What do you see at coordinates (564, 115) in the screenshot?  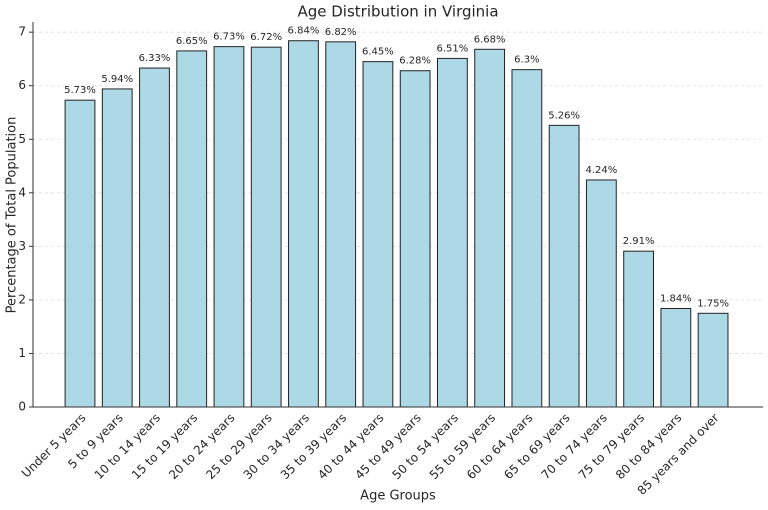 I see `value-label: 5.26%` at bounding box center [564, 115].